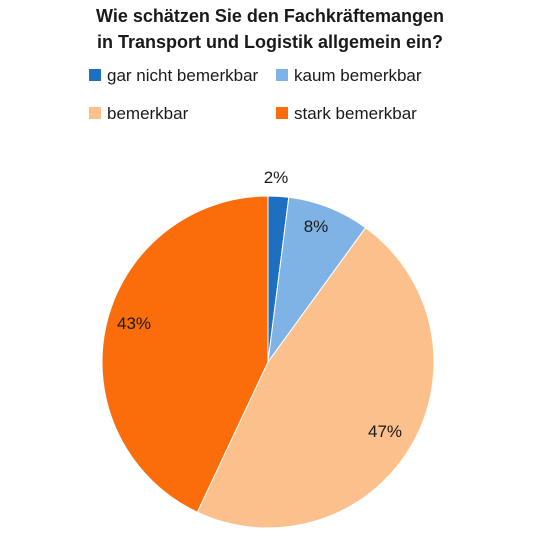 The width and height of the screenshot is (540, 540). Describe the element at coordinates (316, 226) in the screenshot. I see `data-label-kaum-bemerkbar: 8%` at that location.